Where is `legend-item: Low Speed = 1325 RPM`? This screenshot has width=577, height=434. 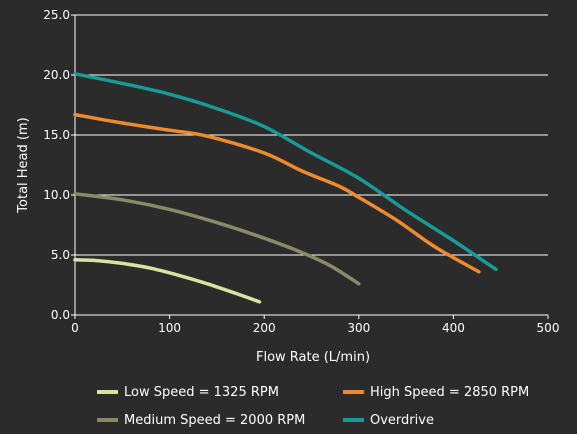 legend-item: Low Speed = 1325 RPM is located at coordinates (188, 392).